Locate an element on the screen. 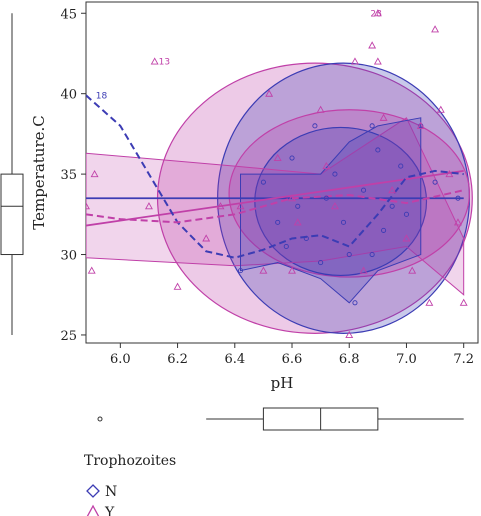 This screenshot has width=481, height=516. x-tick-label-5: 7.0 is located at coordinates (406, 359).